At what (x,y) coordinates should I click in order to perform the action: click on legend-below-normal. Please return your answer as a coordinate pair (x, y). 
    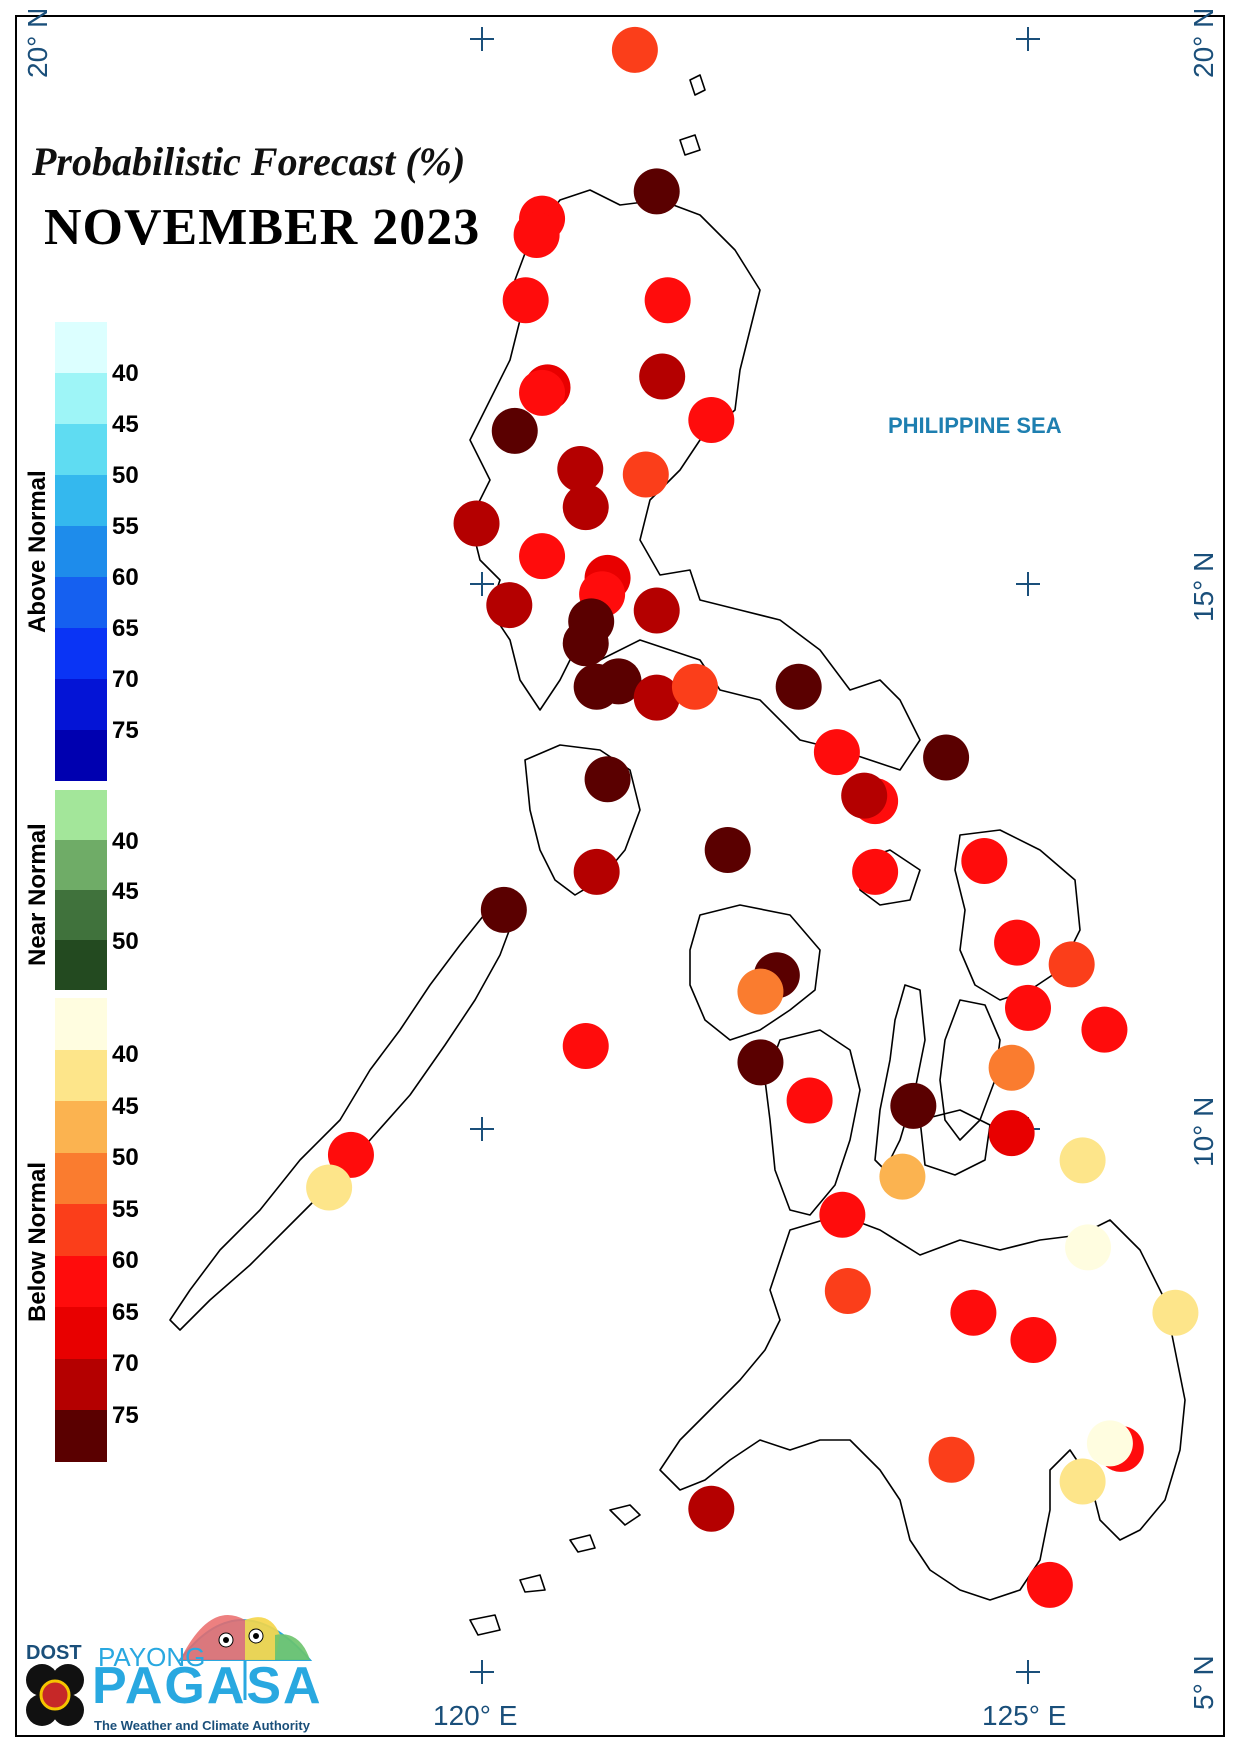
    Looking at the image, I should click on (81, 1230).